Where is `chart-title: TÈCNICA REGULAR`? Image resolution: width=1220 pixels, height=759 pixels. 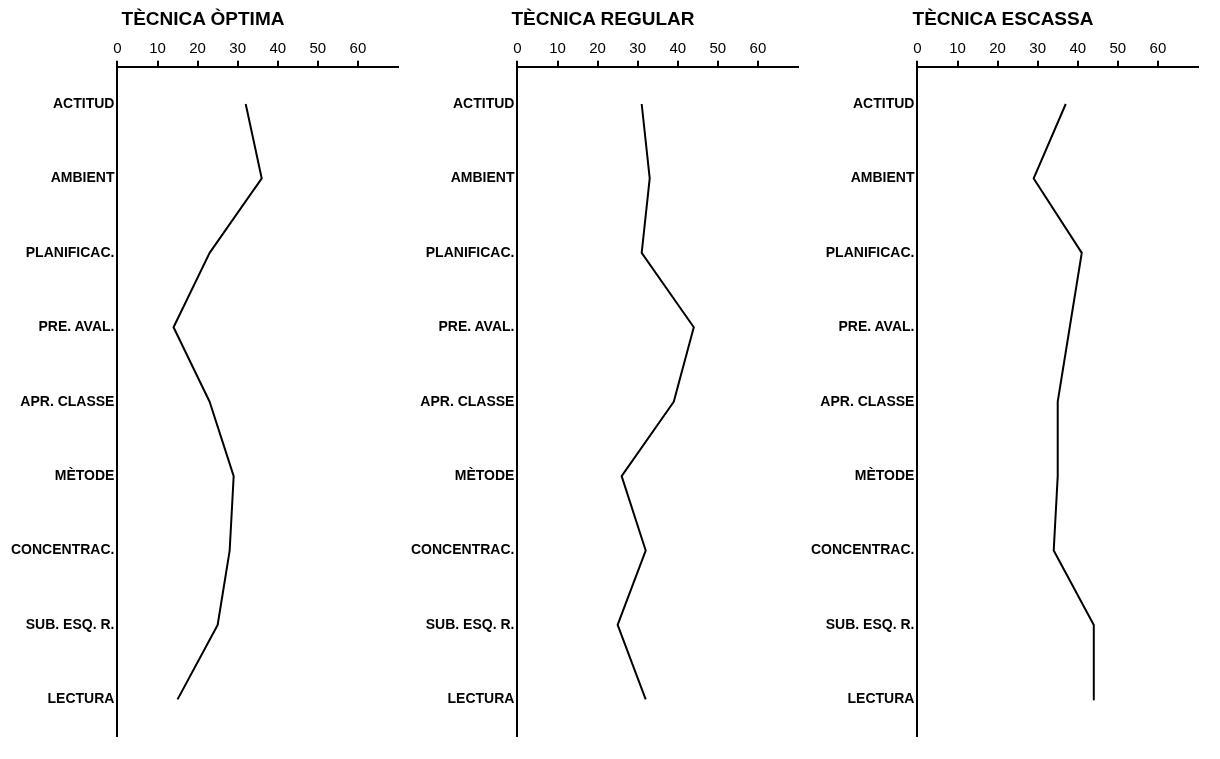 chart-title: TÈCNICA REGULAR is located at coordinates (603, 18).